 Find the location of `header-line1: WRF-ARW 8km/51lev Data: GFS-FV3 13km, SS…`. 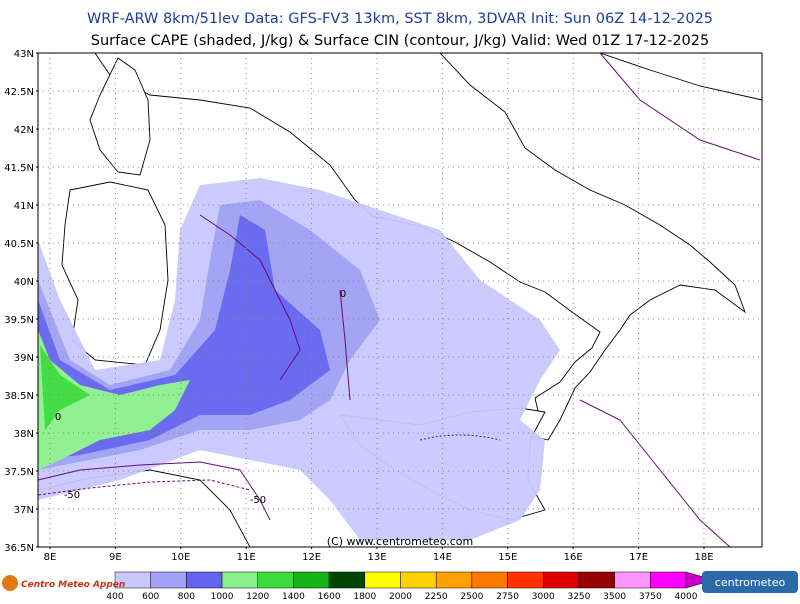

header-line1: WRF-ARW 8km/51lev Data: GFS-FV3 13km, SS… is located at coordinates (400, 19).